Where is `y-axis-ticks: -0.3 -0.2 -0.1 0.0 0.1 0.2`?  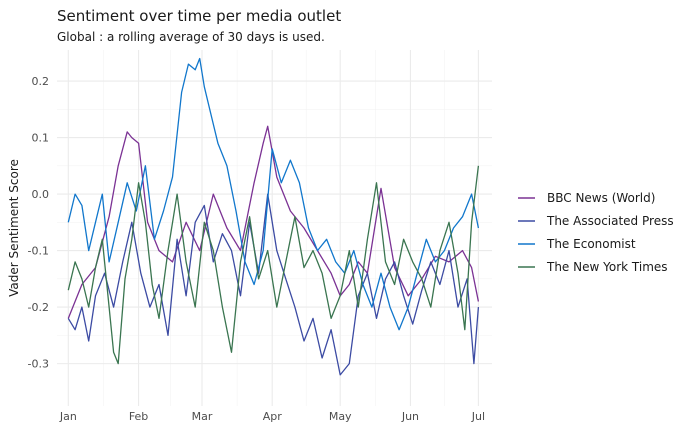 y-axis-ticks: -0.3 -0.2 -0.1 0.0 0.1 0.2 is located at coordinates (38, 223).